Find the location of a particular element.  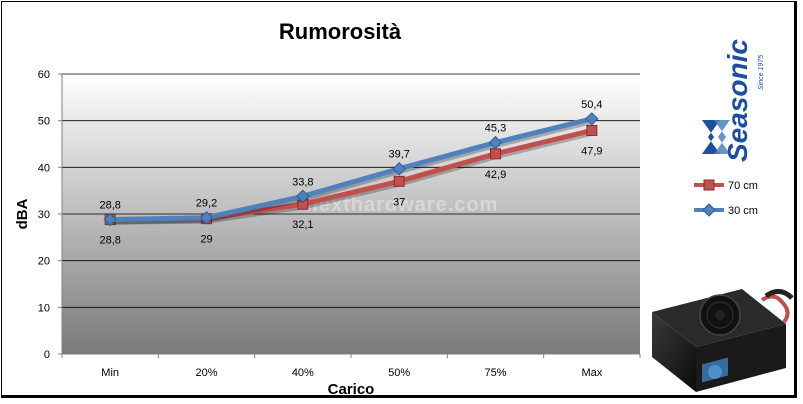

watermark-text: nexthardware.com is located at coordinates (402, 205).